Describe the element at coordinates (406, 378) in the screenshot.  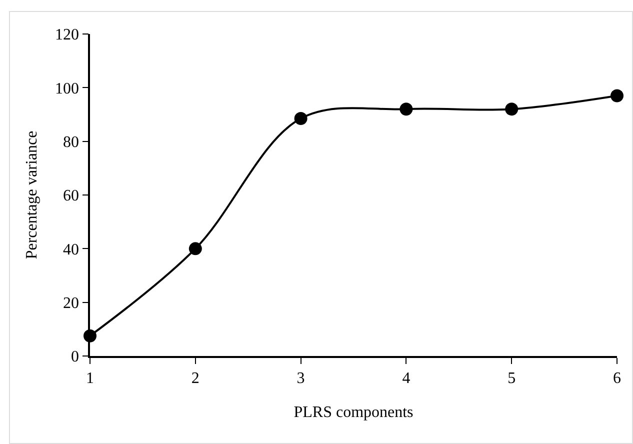
I see `x-tick-label: 4` at that location.